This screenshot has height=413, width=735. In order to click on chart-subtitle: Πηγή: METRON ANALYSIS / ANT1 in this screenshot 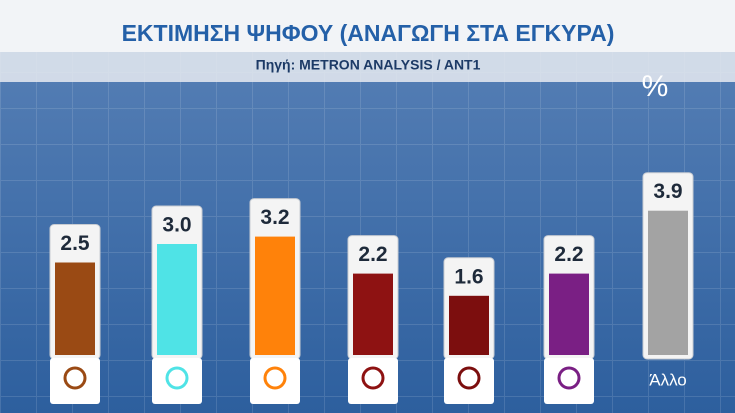, I will do `click(368, 65)`.